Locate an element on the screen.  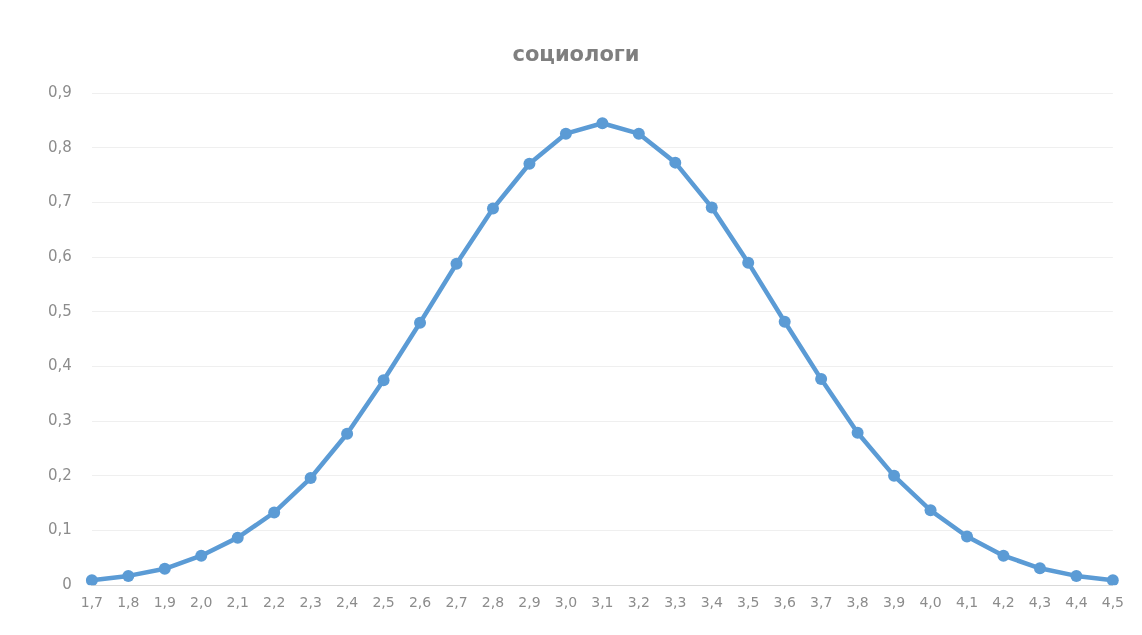
x-tick-label: 3,2 is located at coordinates (638, 602).